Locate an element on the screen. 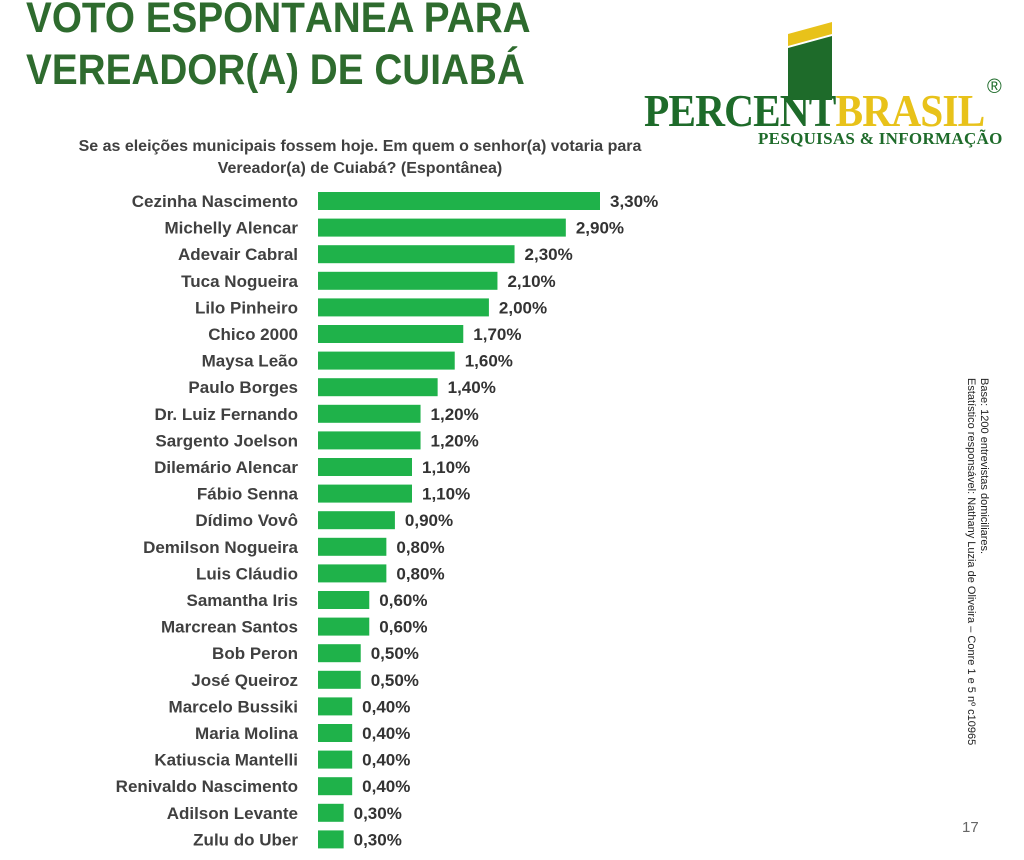 The image size is (1024, 860). logo-wordmark: PERCENTBRASIL is located at coordinates (814, 110).